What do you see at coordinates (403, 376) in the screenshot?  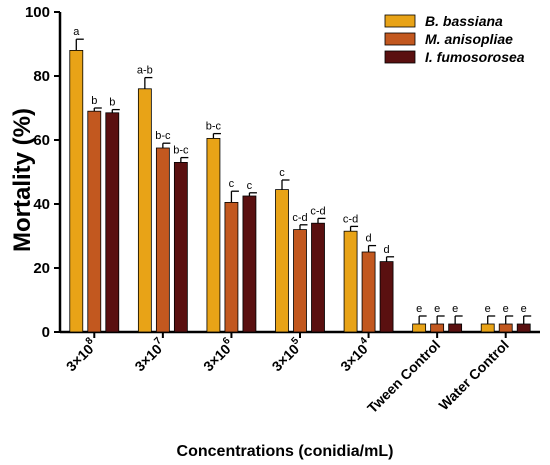 I see `x-tick-label: Tween Control` at bounding box center [403, 376].